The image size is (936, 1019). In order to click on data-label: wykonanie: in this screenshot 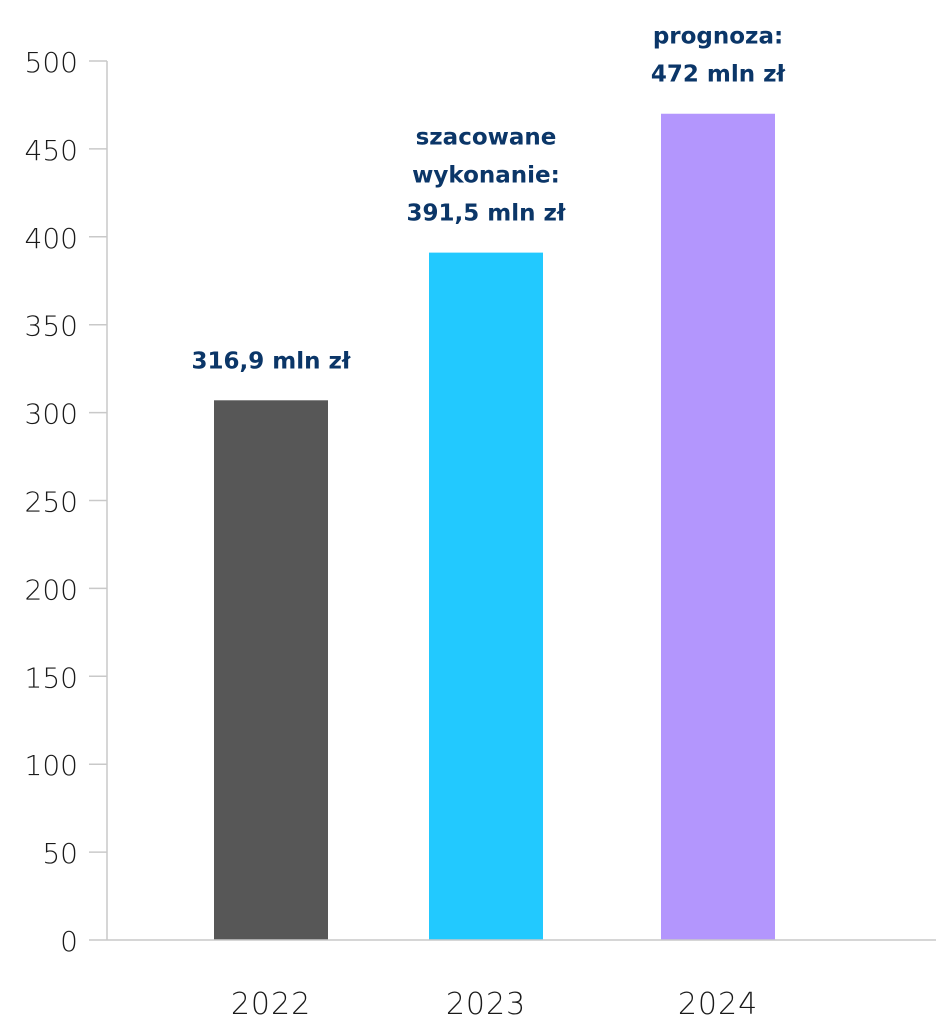, I will do `click(486, 176)`.